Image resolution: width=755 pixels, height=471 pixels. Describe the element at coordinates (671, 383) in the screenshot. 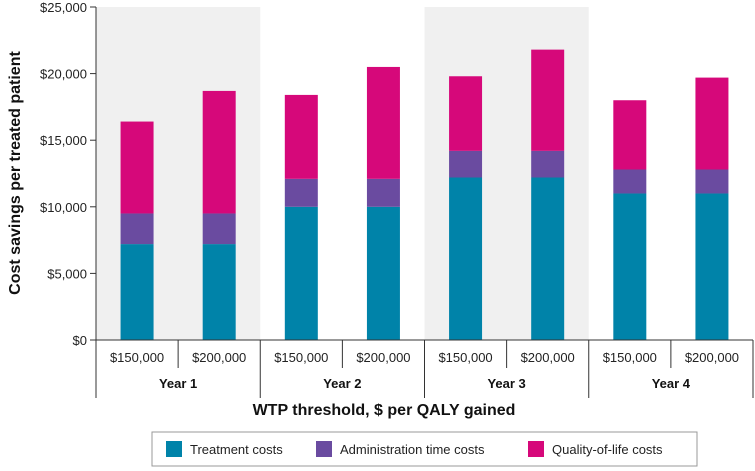

I see `x-group-label: Year 4` at that location.